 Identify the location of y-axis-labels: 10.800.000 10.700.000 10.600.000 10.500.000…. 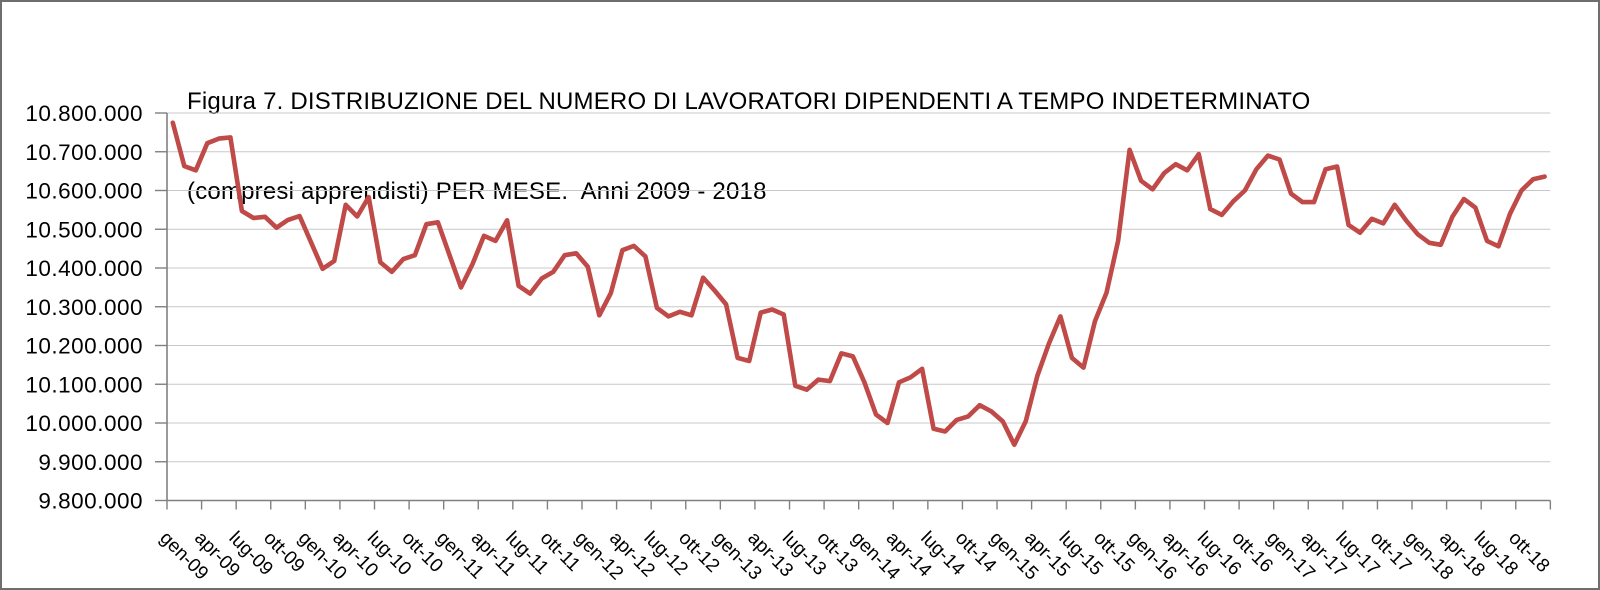
(84, 307).